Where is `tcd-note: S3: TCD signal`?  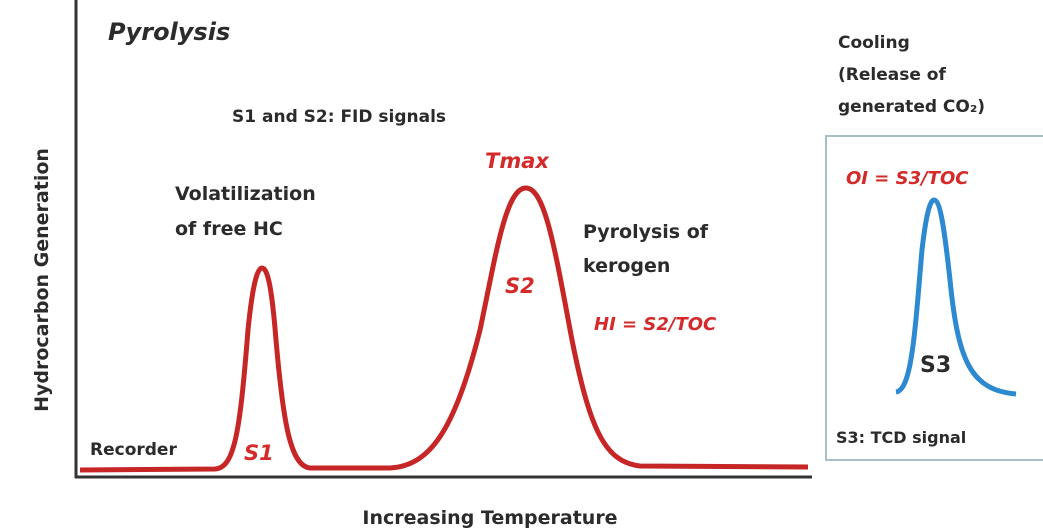 tcd-note: S3: TCD signal is located at coordinates (901, 437).